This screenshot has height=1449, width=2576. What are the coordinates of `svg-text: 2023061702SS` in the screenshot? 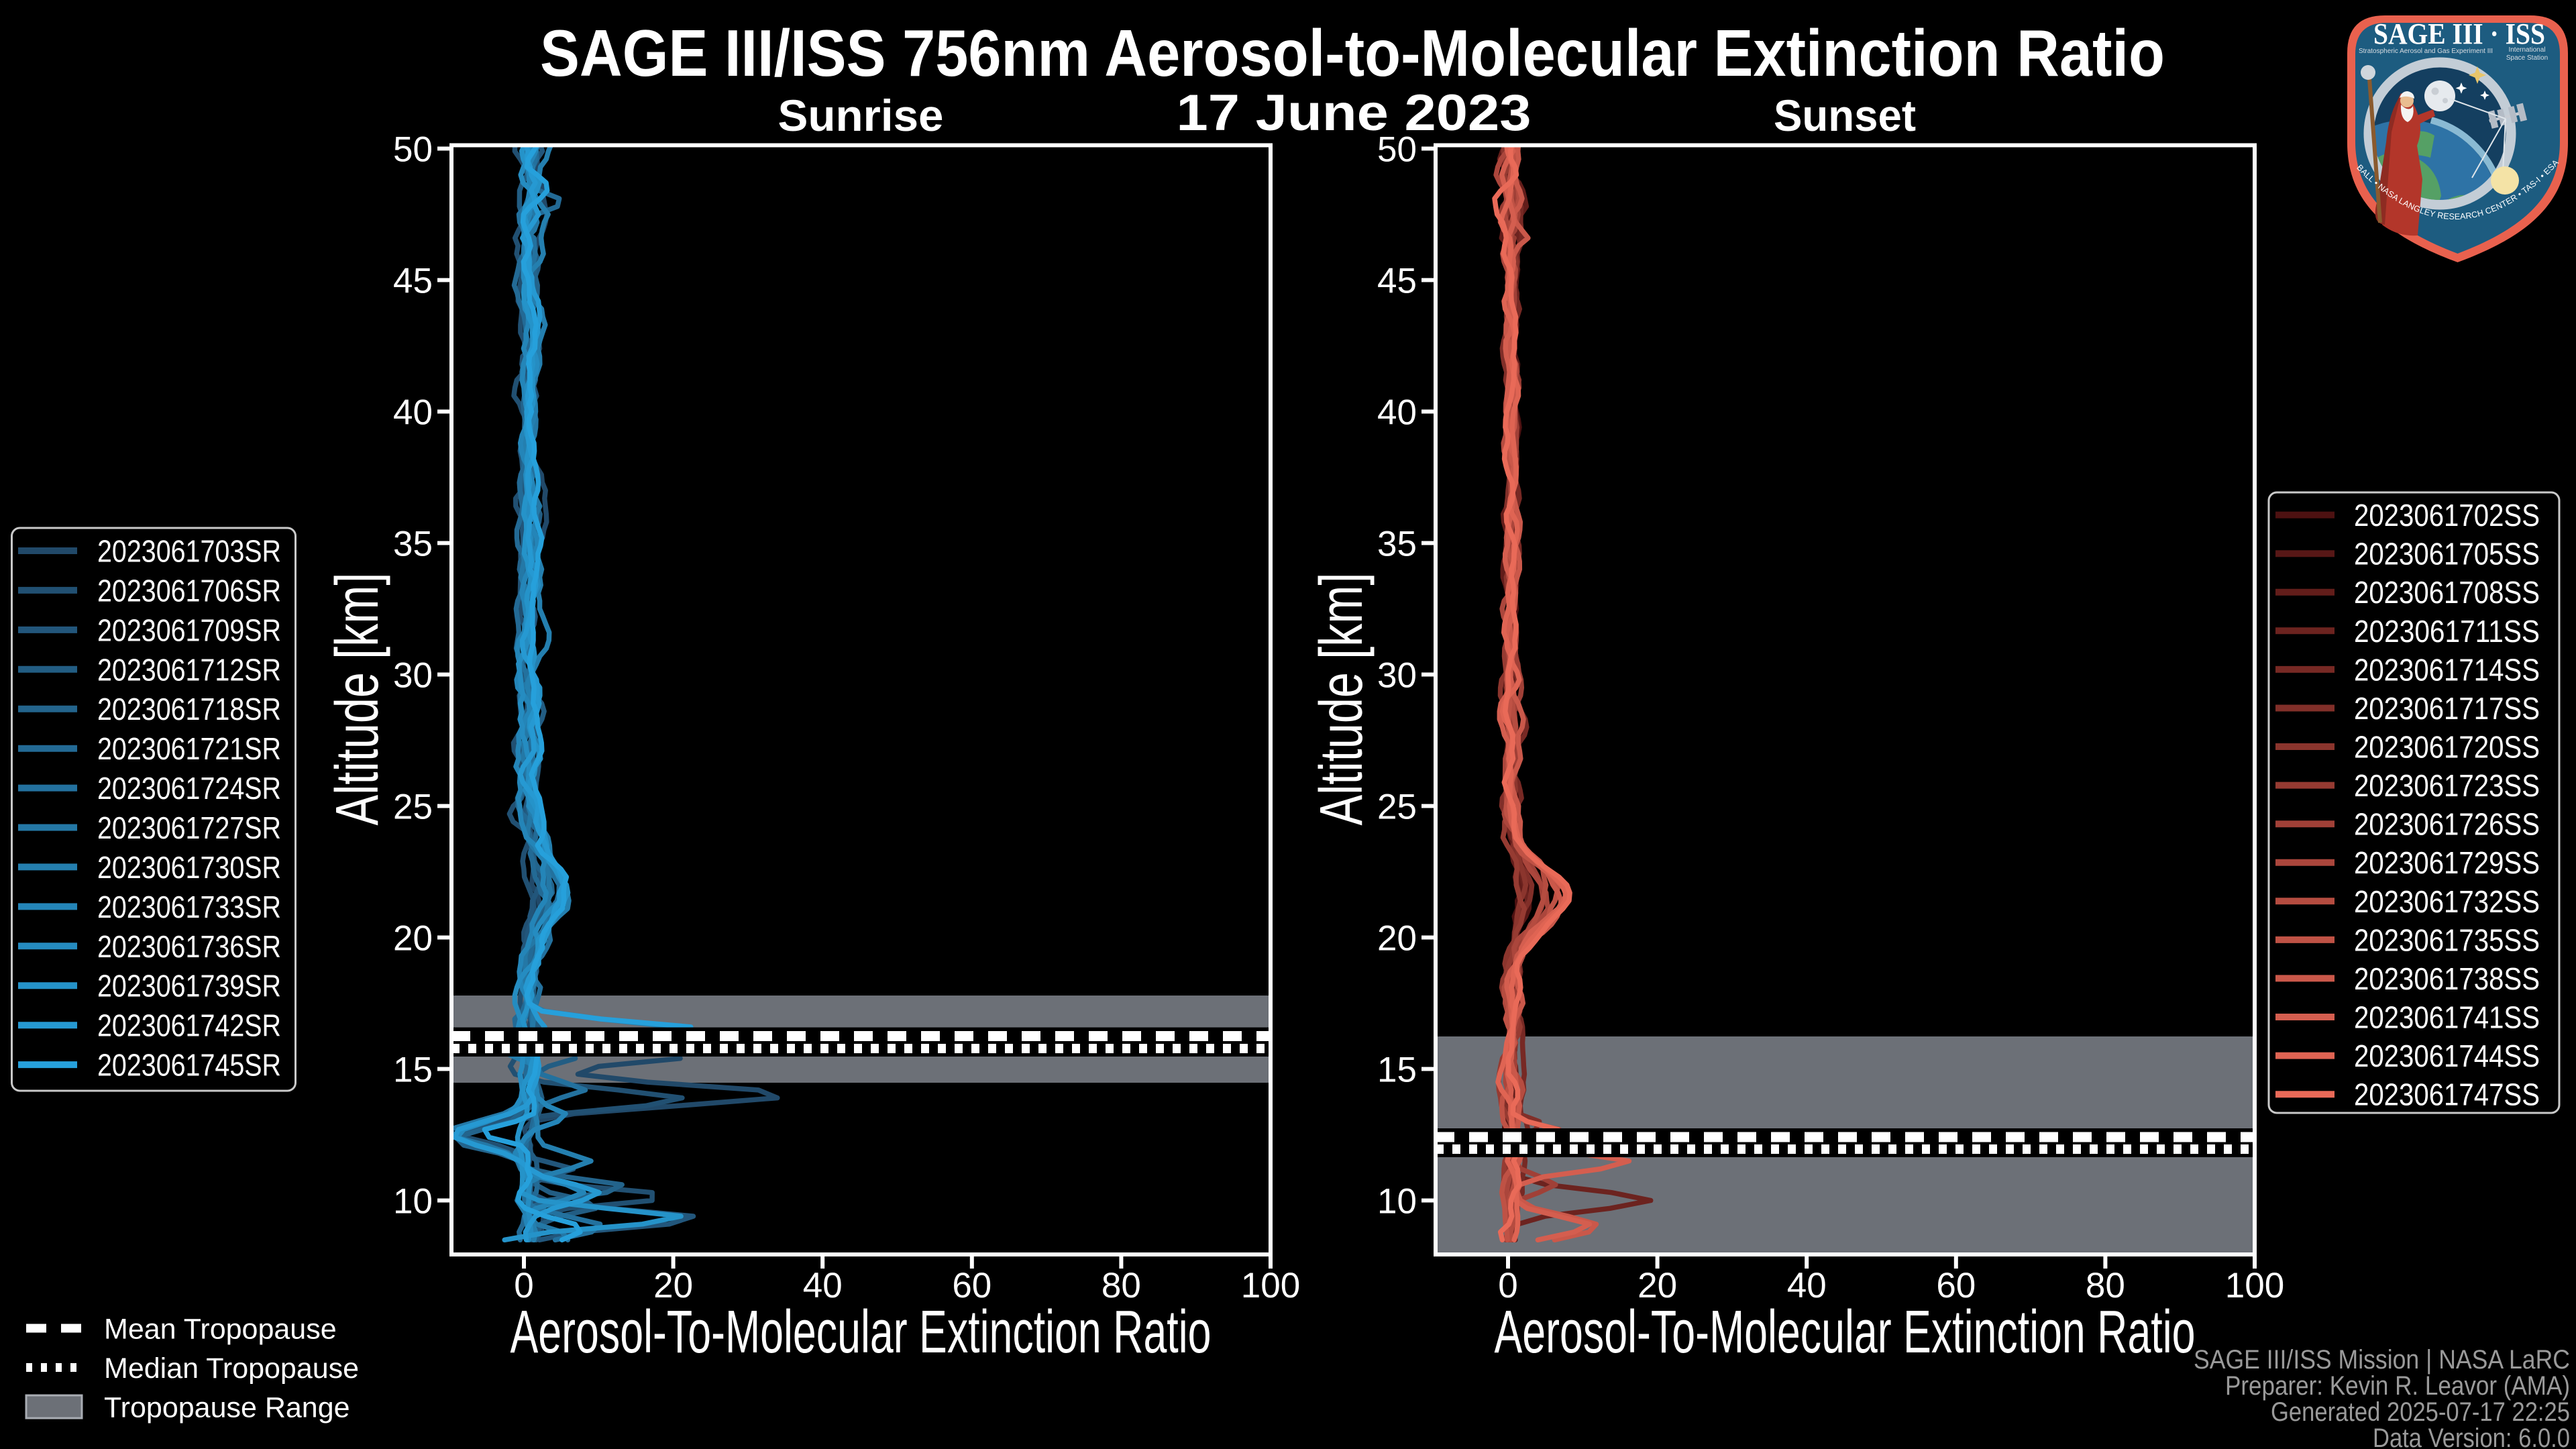 It's located at (2447, 515).